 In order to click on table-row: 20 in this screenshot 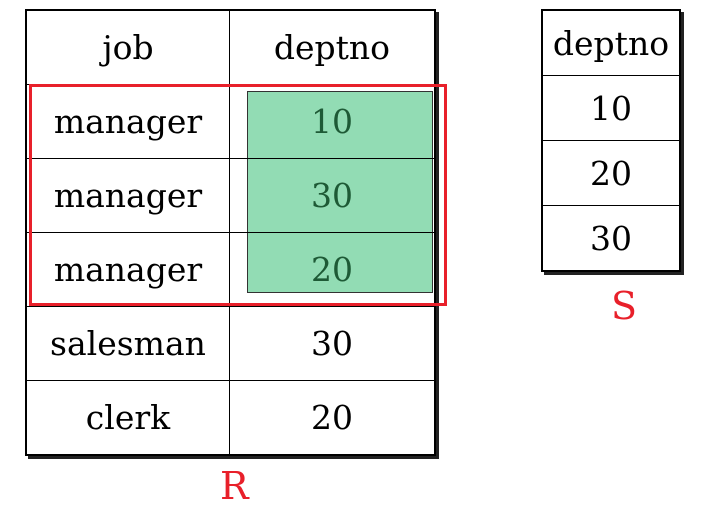, I will do `click(611, 173)`.